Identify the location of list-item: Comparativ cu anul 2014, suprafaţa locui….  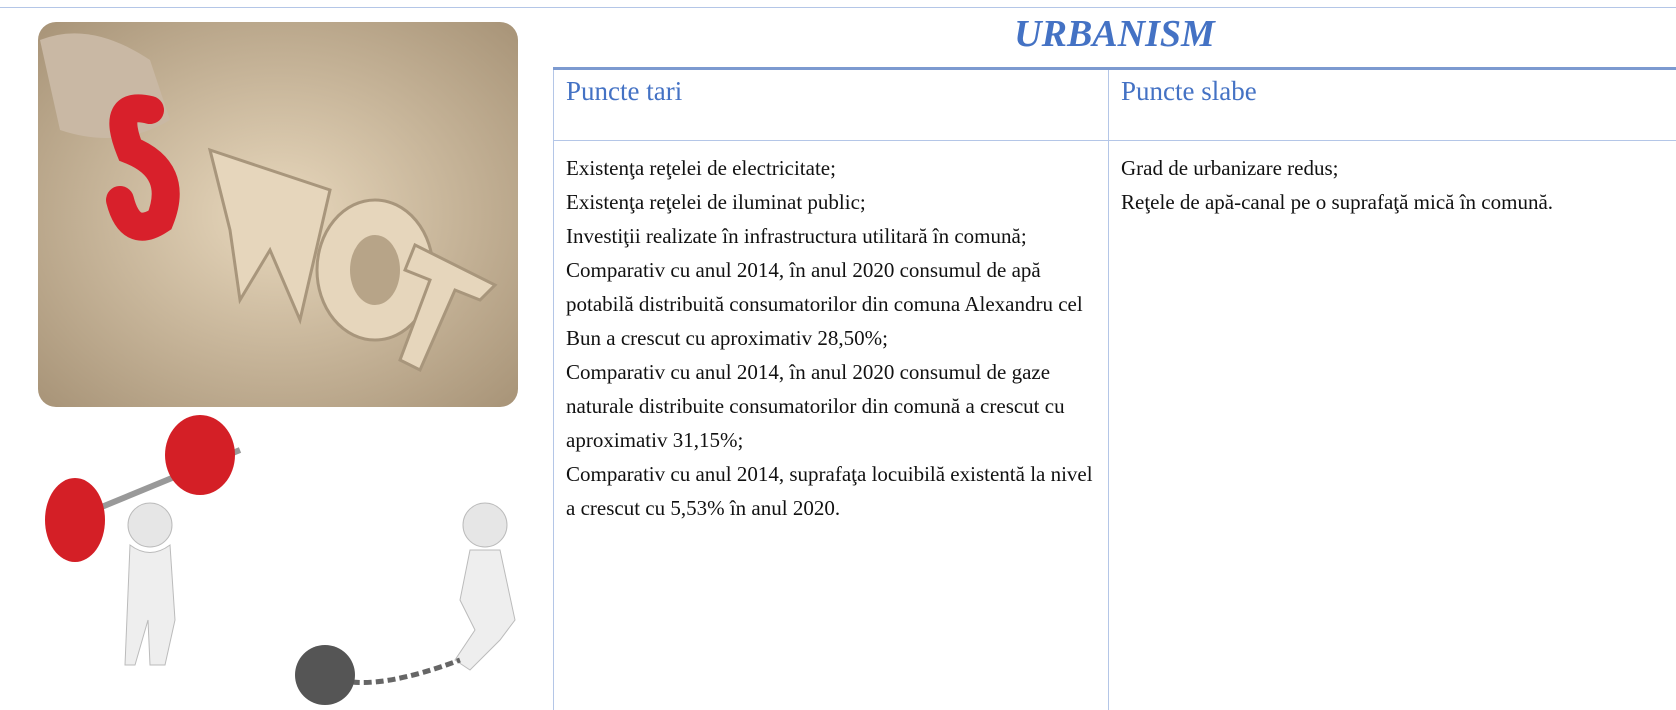
(829, 491).